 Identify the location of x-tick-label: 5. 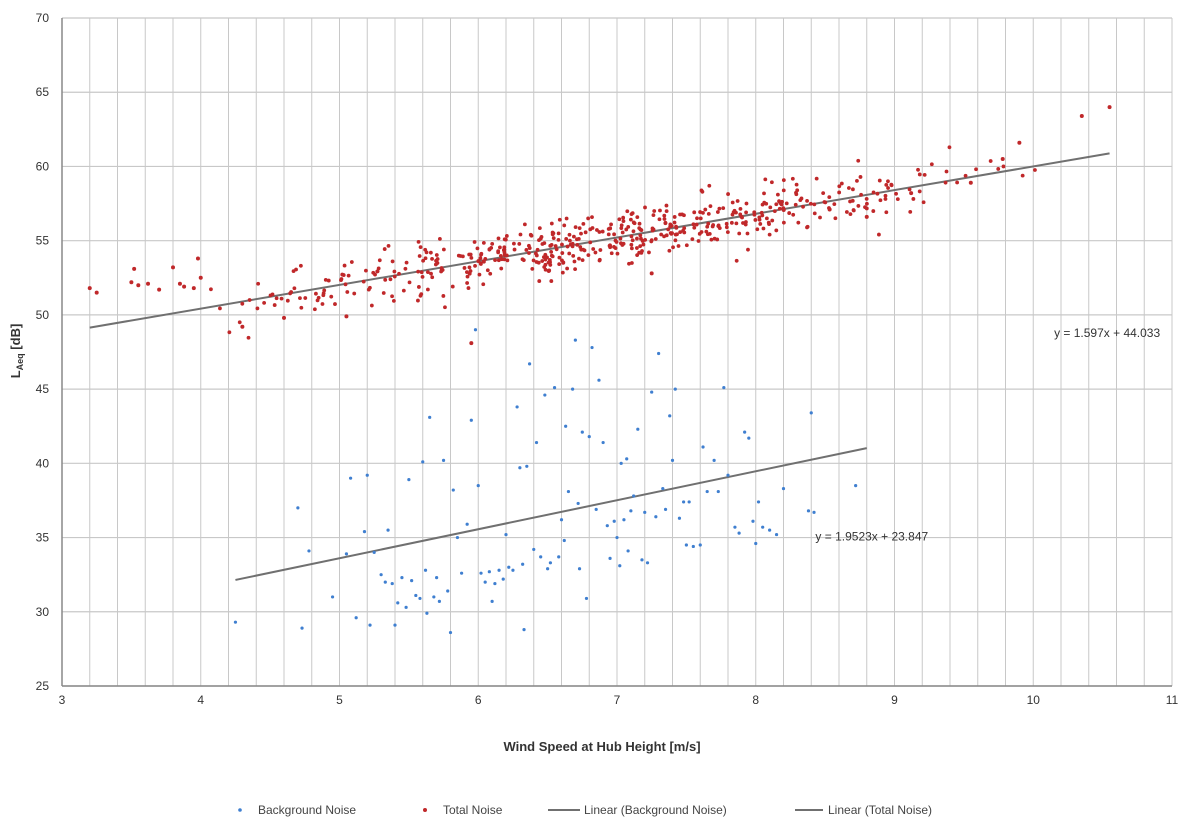
(339, 700).